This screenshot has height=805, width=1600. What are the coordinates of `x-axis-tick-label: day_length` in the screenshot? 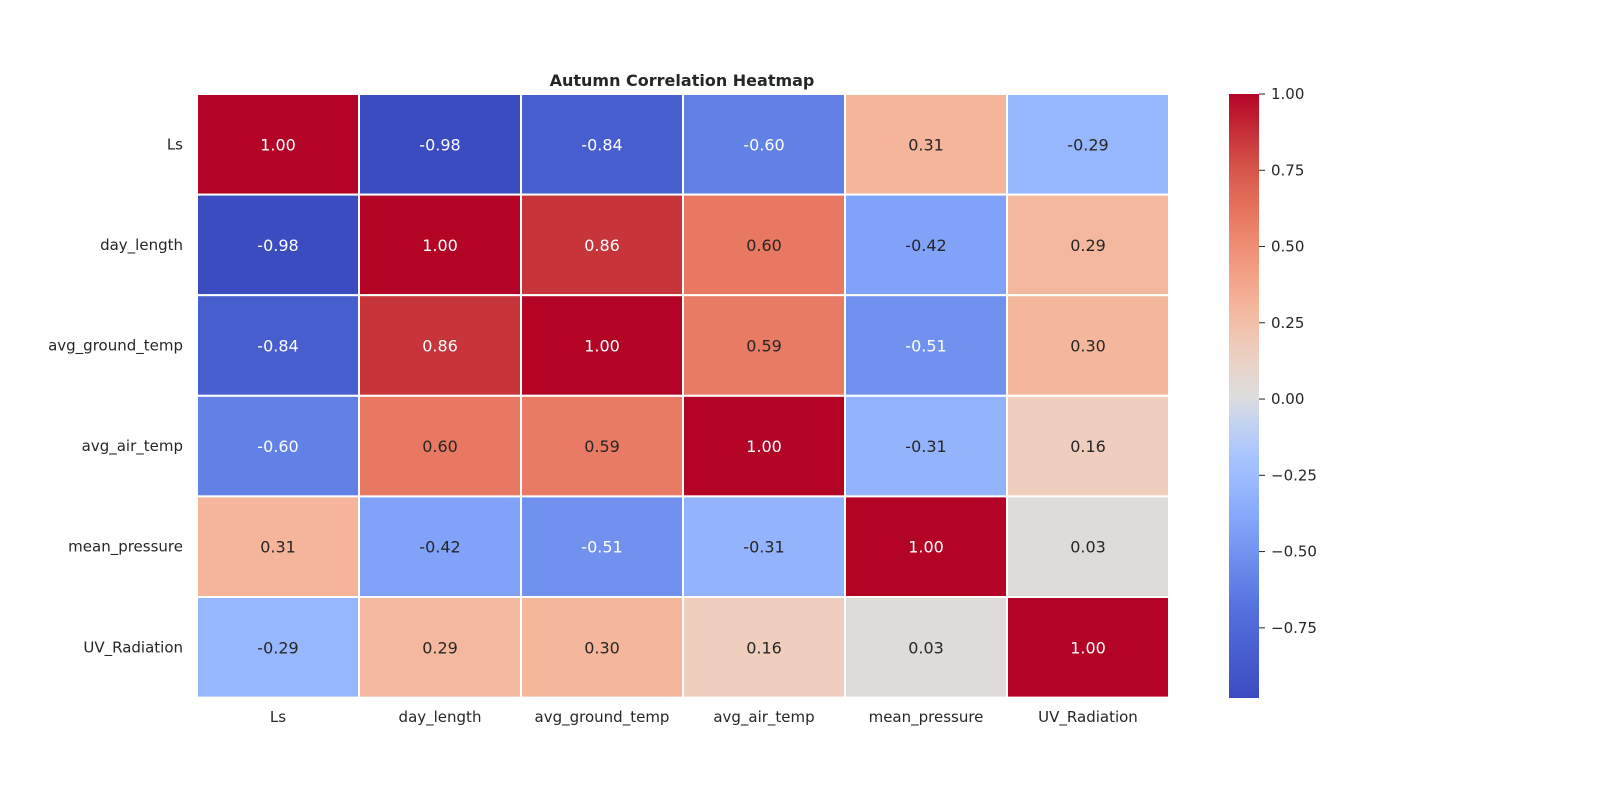 It's located at (440, 717).